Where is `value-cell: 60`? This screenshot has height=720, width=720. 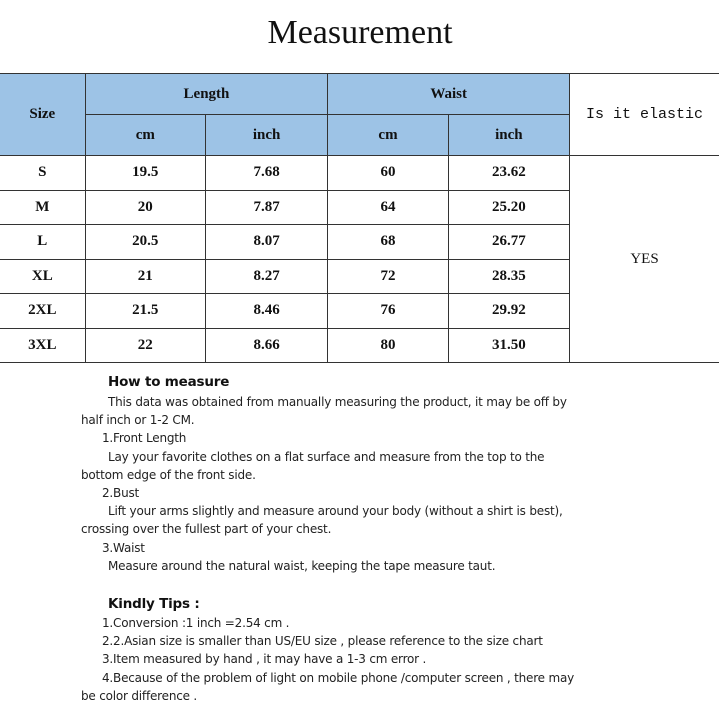
value-cell: 60 is located at coordinates (388, 173).